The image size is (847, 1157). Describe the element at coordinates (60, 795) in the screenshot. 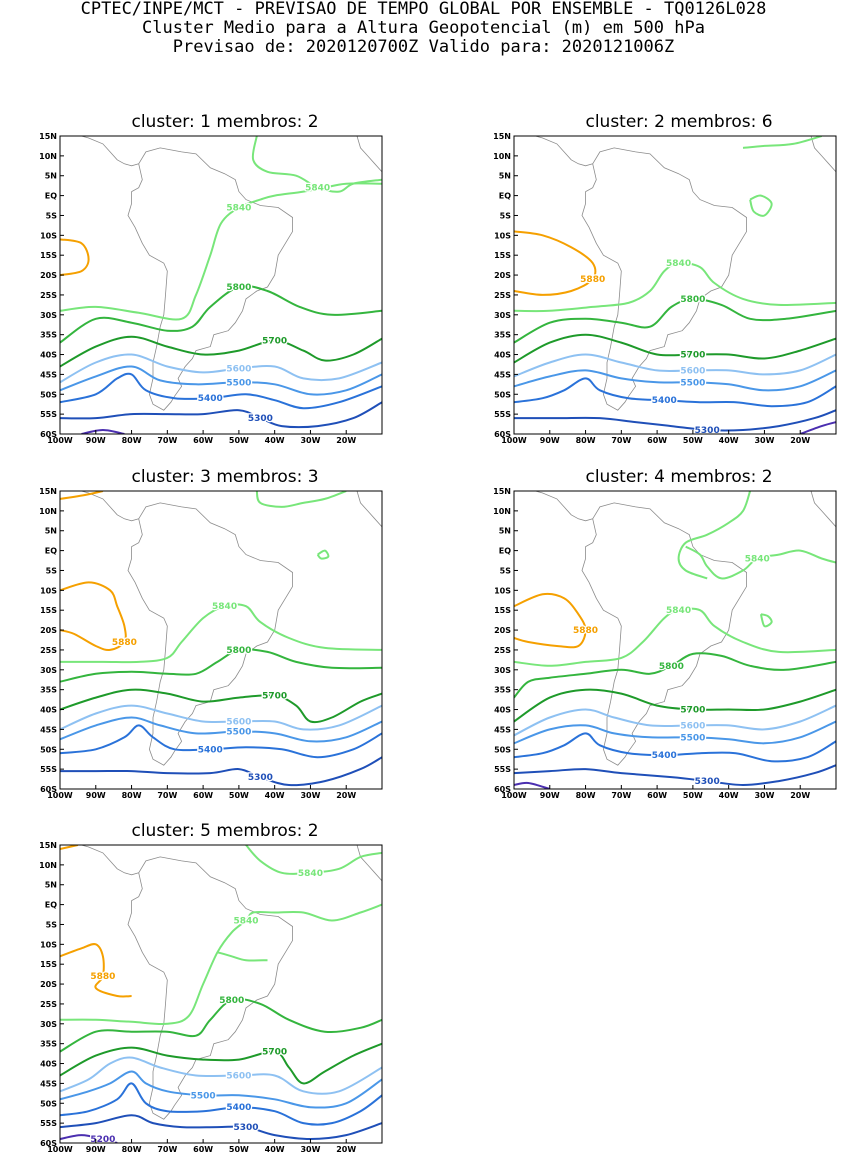

I see `lon-tick-label: 100W` at that location.